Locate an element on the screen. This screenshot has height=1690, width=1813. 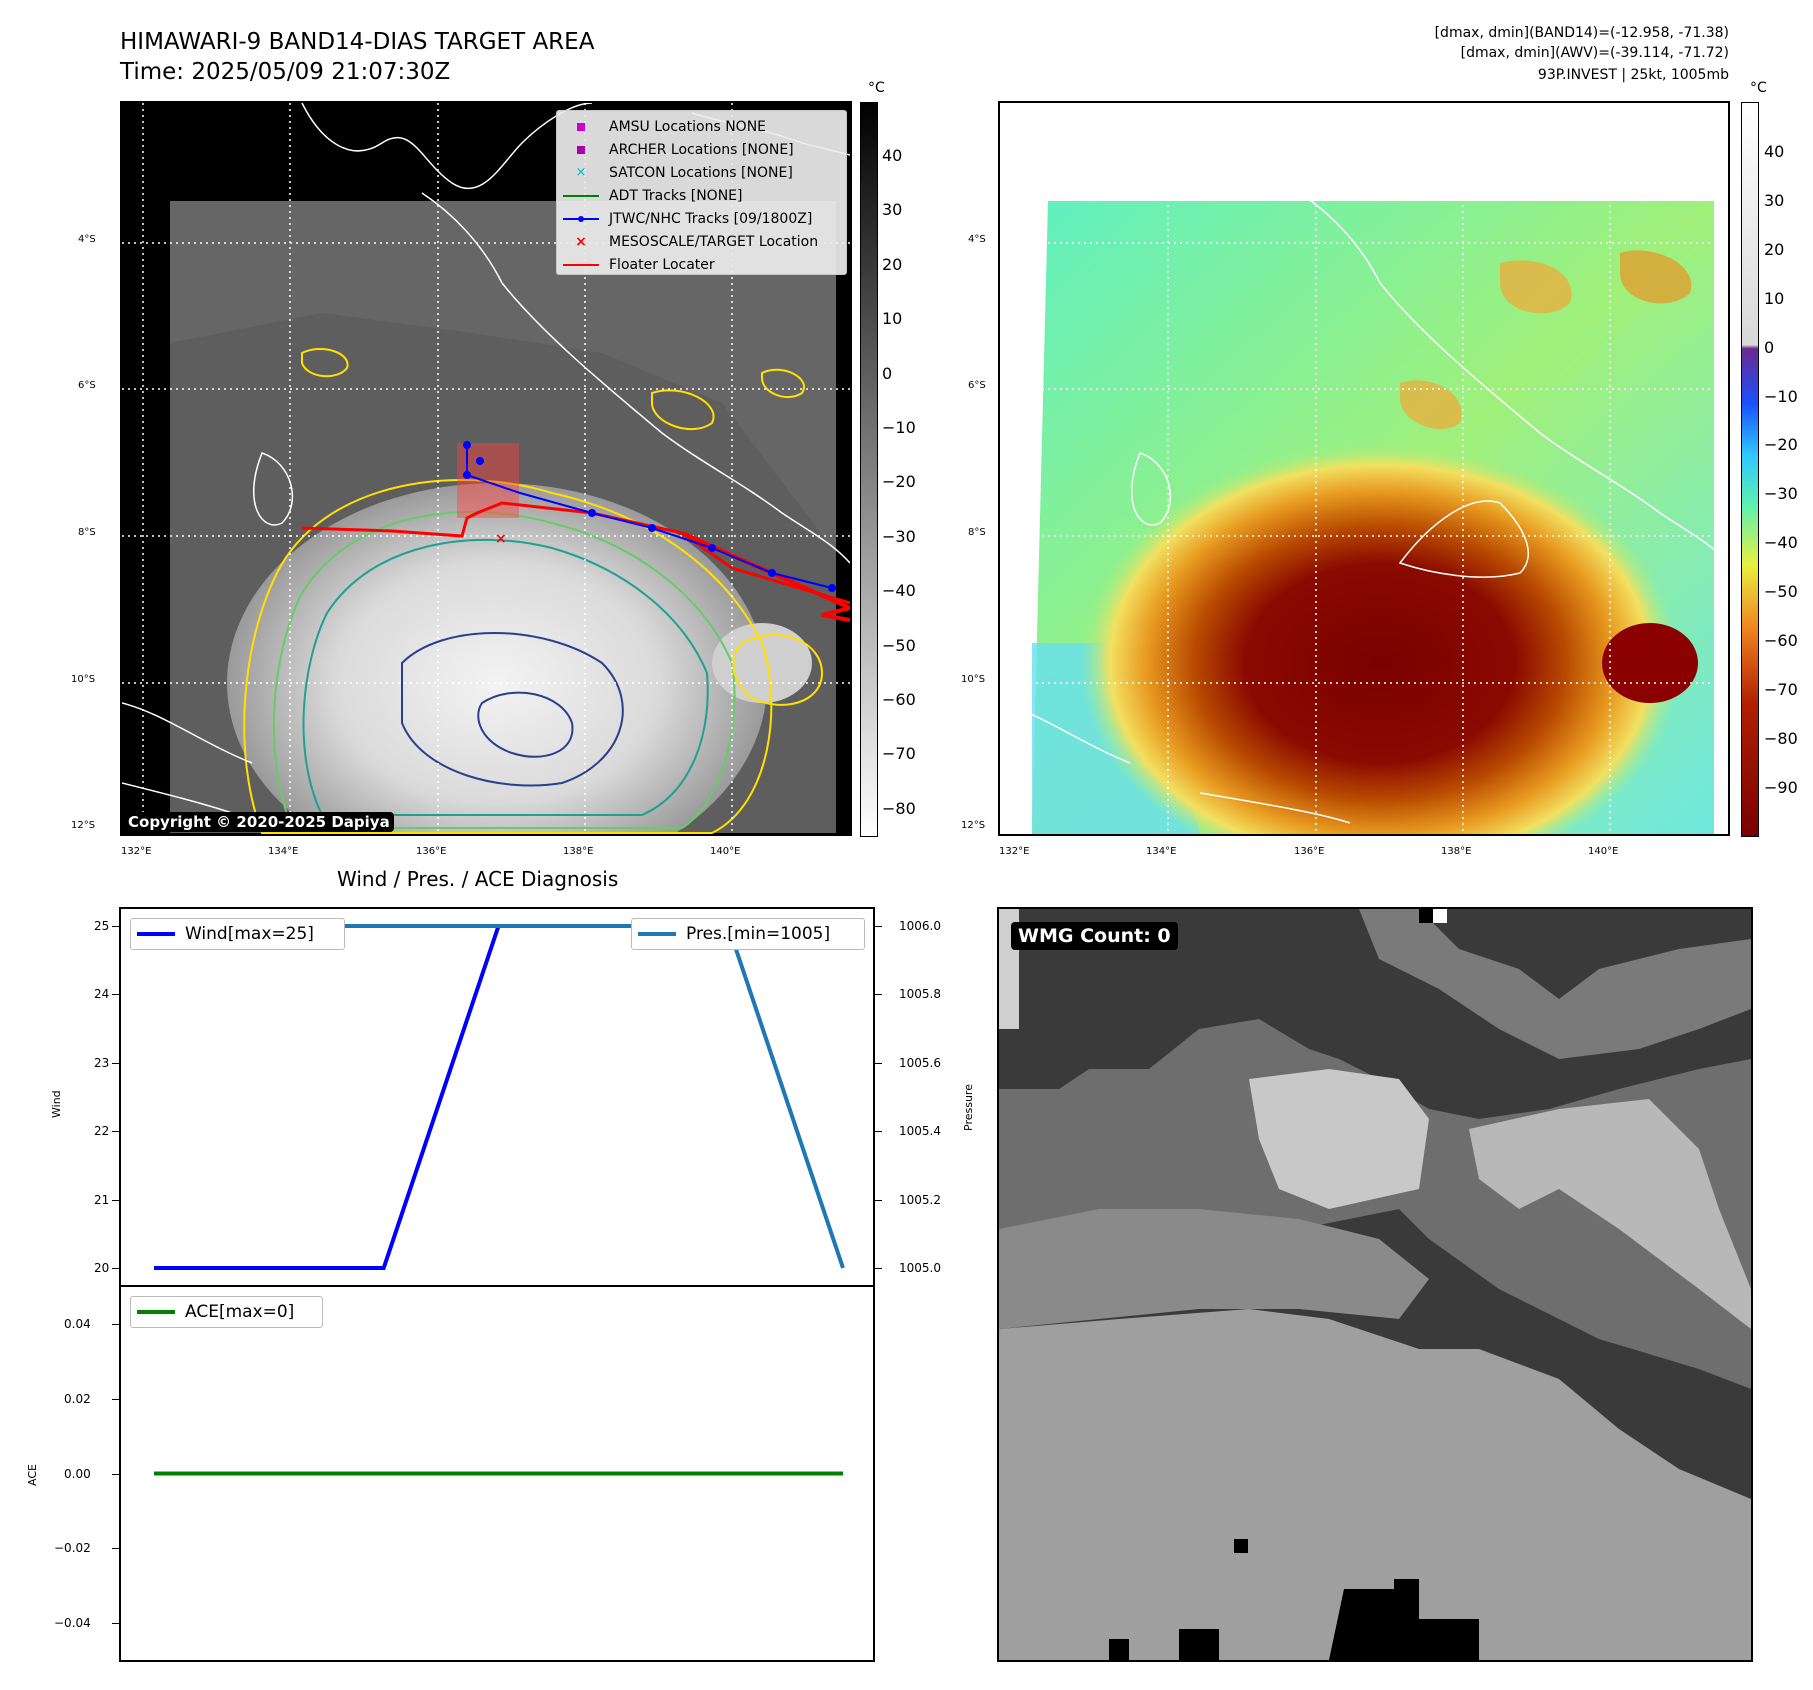
pressure-tick-label: 1005.2 is located at coordinates (920, 1199).